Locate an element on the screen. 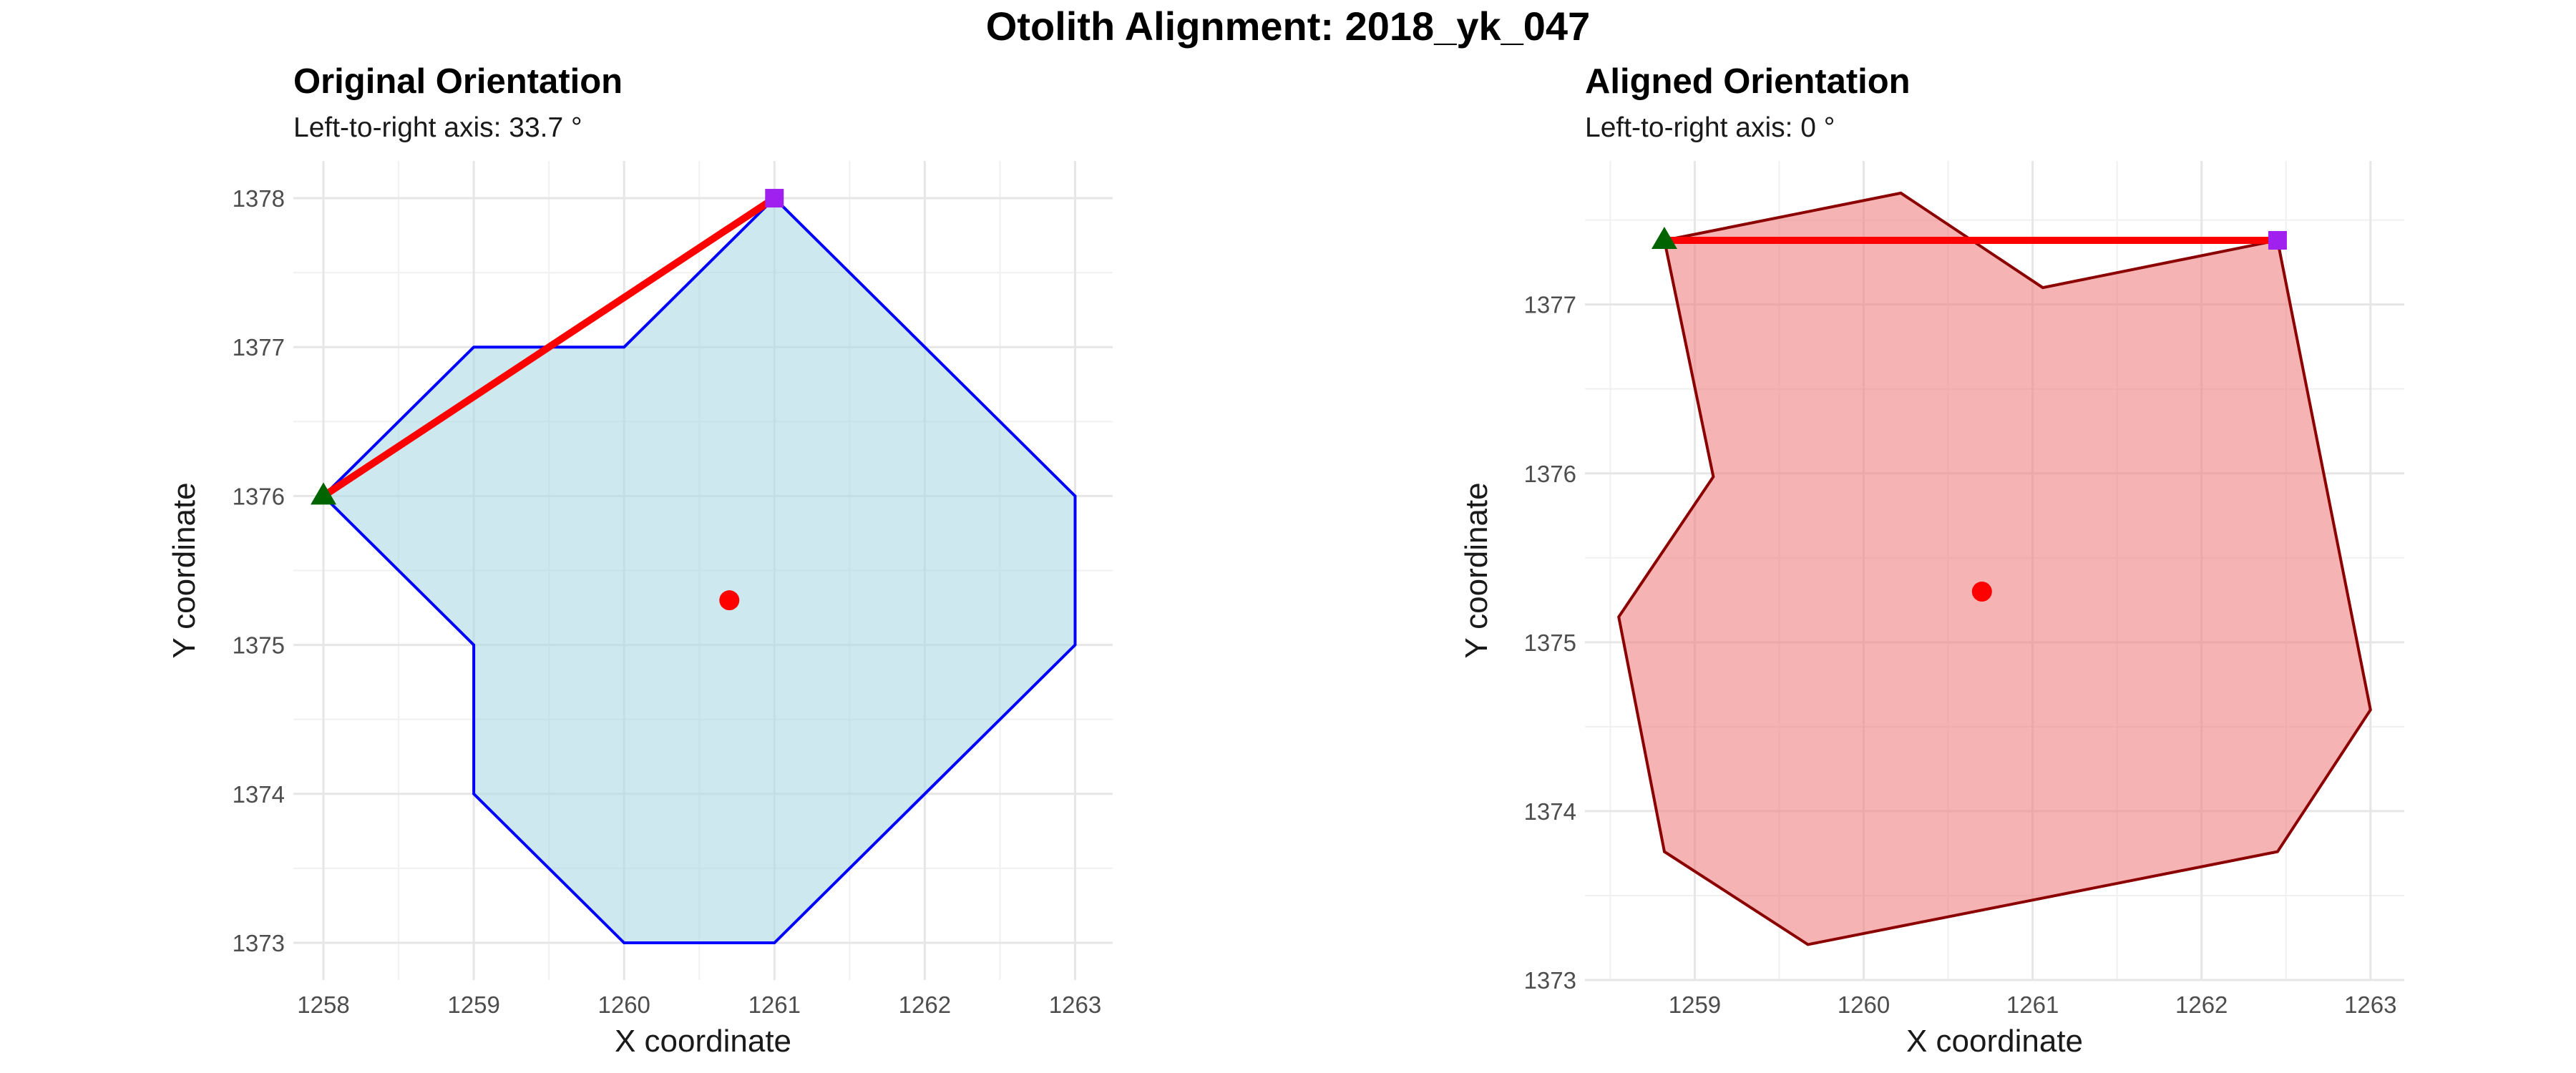  panel-title: Aligned Orientation is located at coordinates (1748, 81).